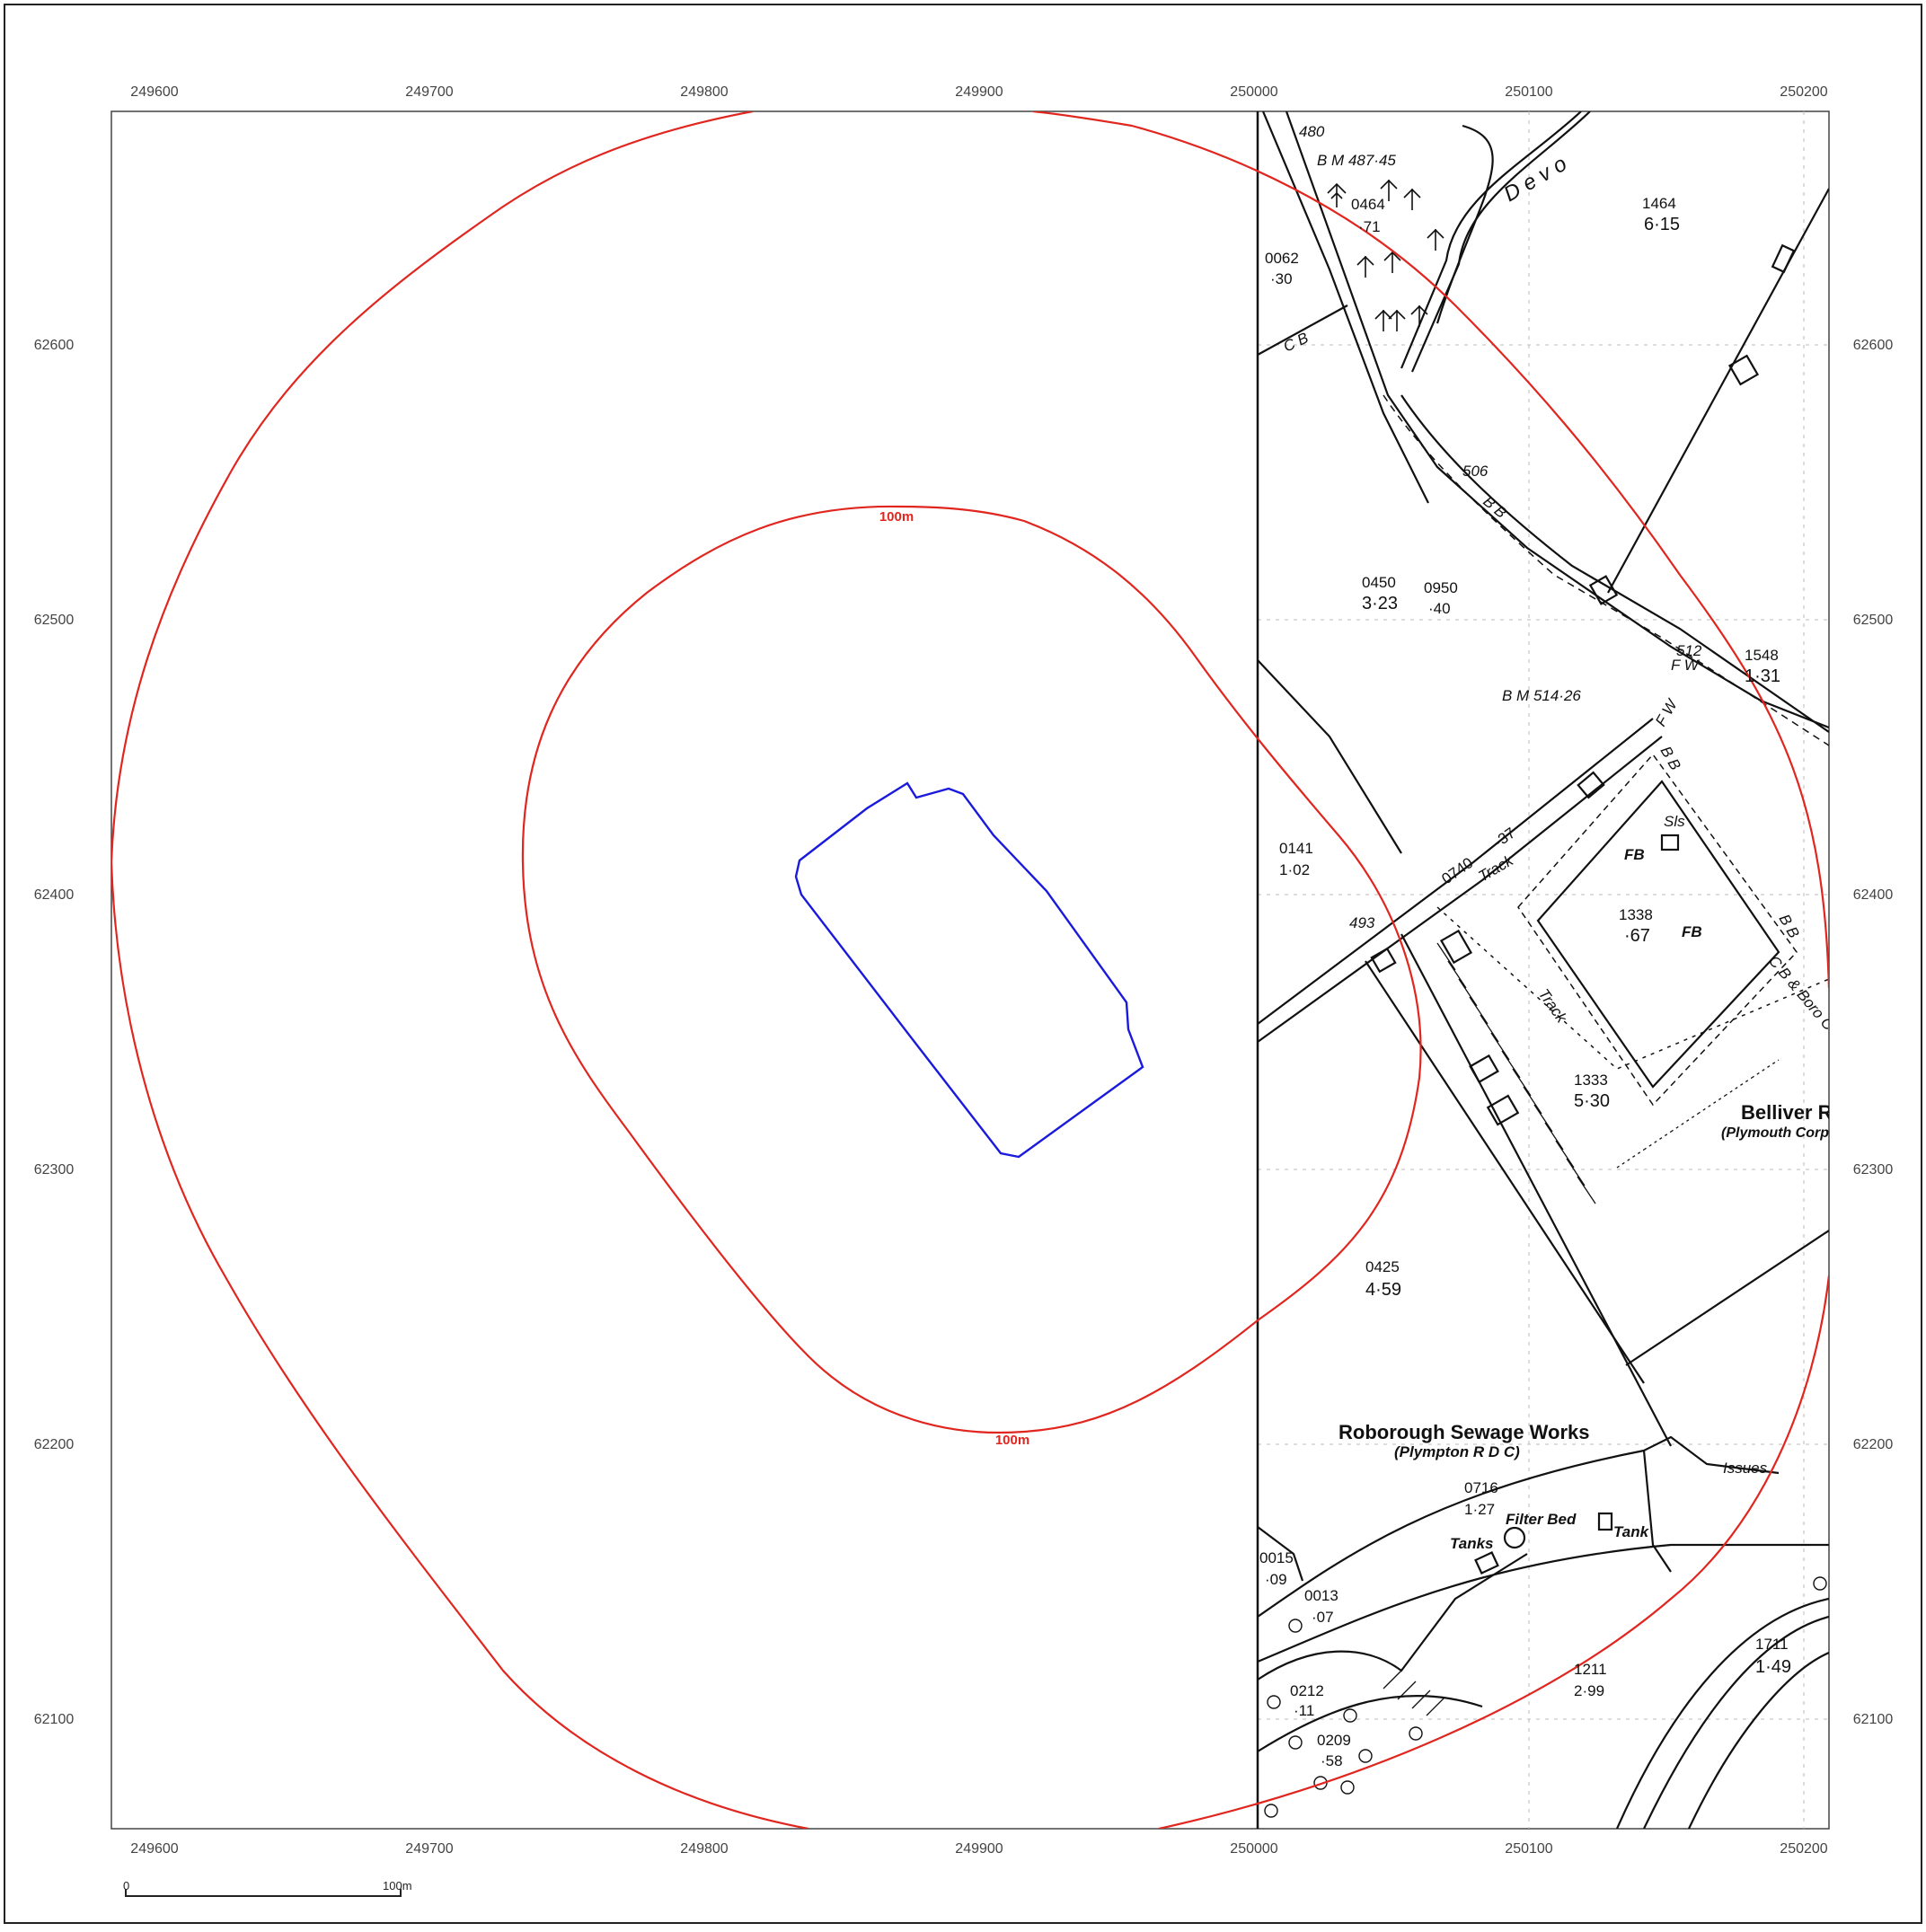 This screenshot has width=1926, height=1932. What do you see at coordinates (1541, 695) in the screenshot?
I see `benchmark-label: B M 514·26` at bounding box center [1541, 695].